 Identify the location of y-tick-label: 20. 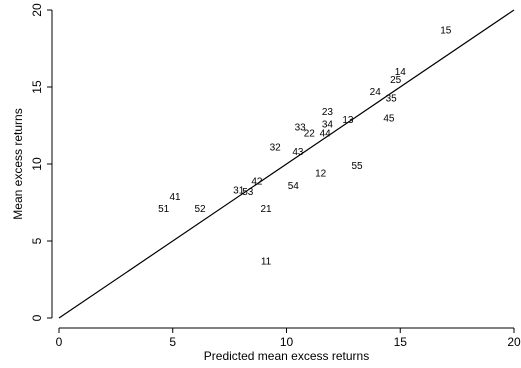
(37, 10).